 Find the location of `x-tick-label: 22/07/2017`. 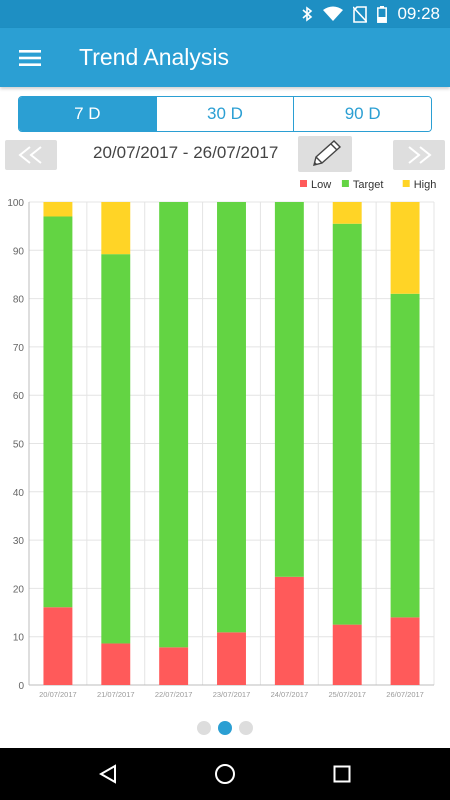

x-tick-label: 22/07/2017 is located at coordinates (174, 694).